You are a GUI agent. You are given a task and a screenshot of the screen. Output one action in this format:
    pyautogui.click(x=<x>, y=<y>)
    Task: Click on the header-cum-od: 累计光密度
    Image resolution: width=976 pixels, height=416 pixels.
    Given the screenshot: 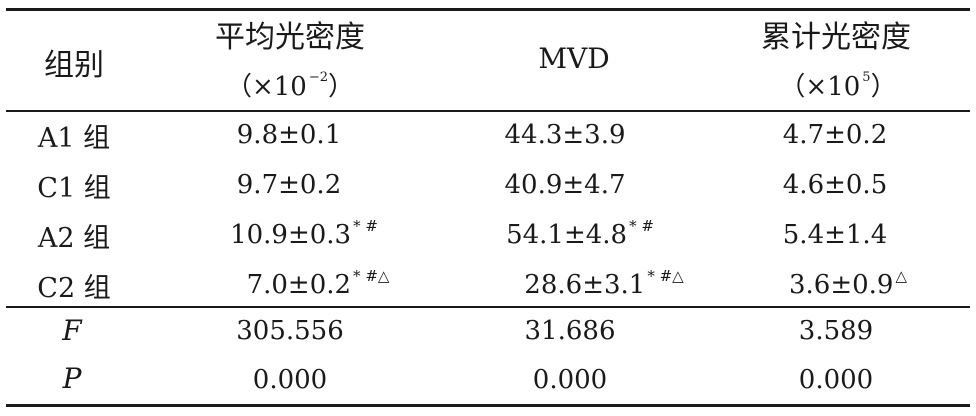 What is the action you would take?
    pyautogui.click(x=836, y=37)
    